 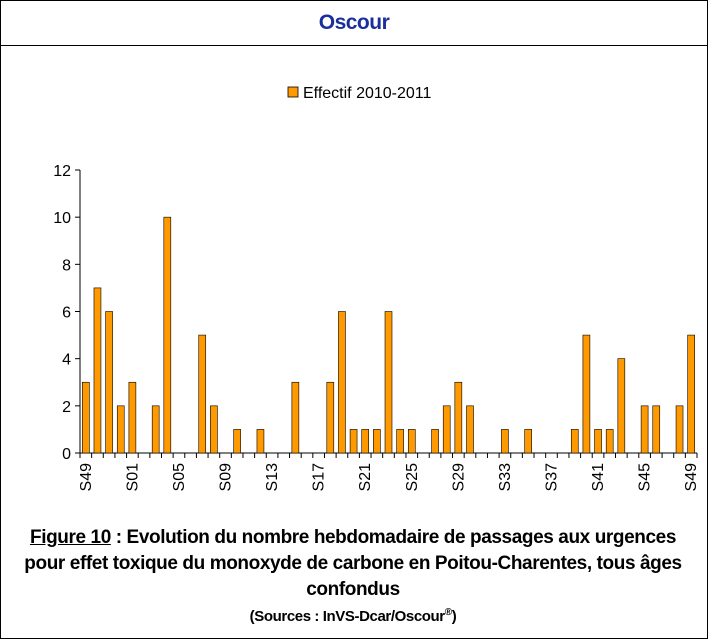 What do you see at coordinates (226, 477) in the screenshot?
I see `x-tick-label: S09` at bounding box center [226, 477].